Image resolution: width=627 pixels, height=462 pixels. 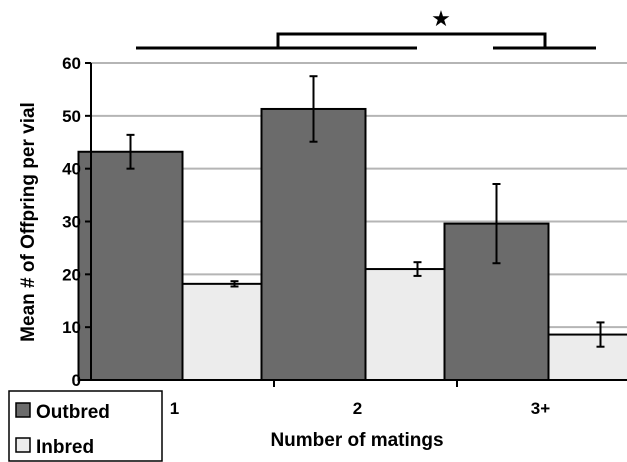 I want to click on x-tick-labels: 1 2 3+, so click(x=360, y=399).